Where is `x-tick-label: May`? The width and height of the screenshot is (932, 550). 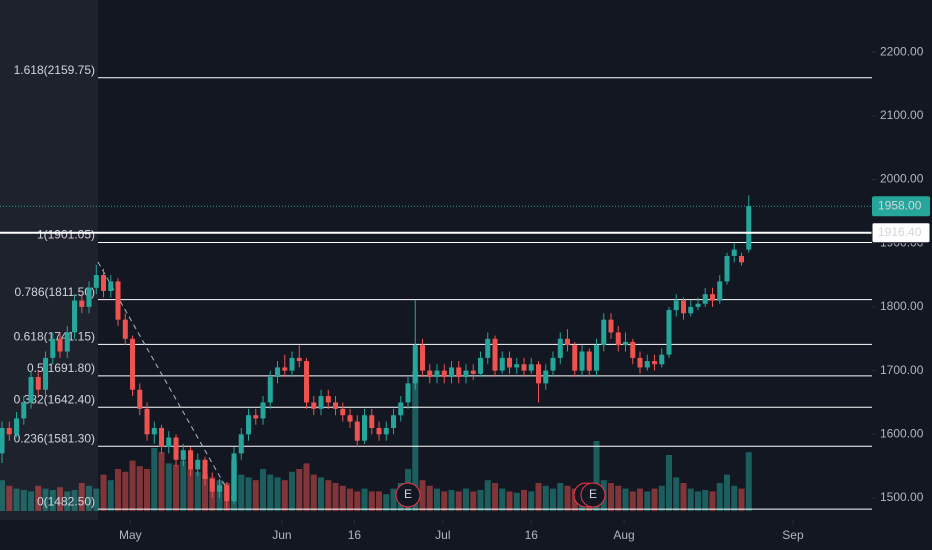 x-tick-label: May is located at coordinates (130, 535).